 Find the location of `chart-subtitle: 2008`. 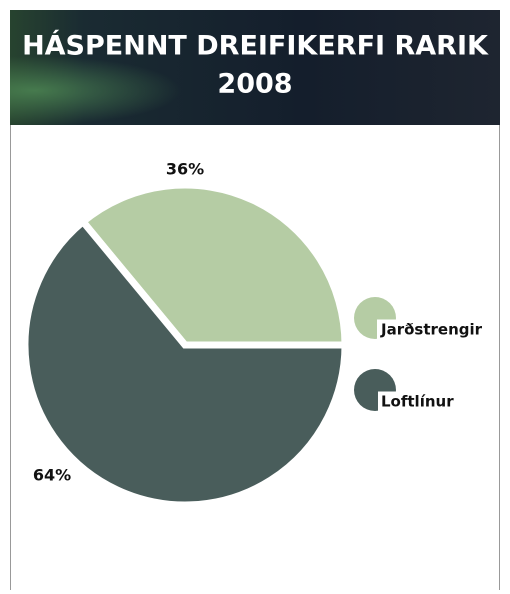

chart-subtitle: 2008 is located at coordinates (254, 84).